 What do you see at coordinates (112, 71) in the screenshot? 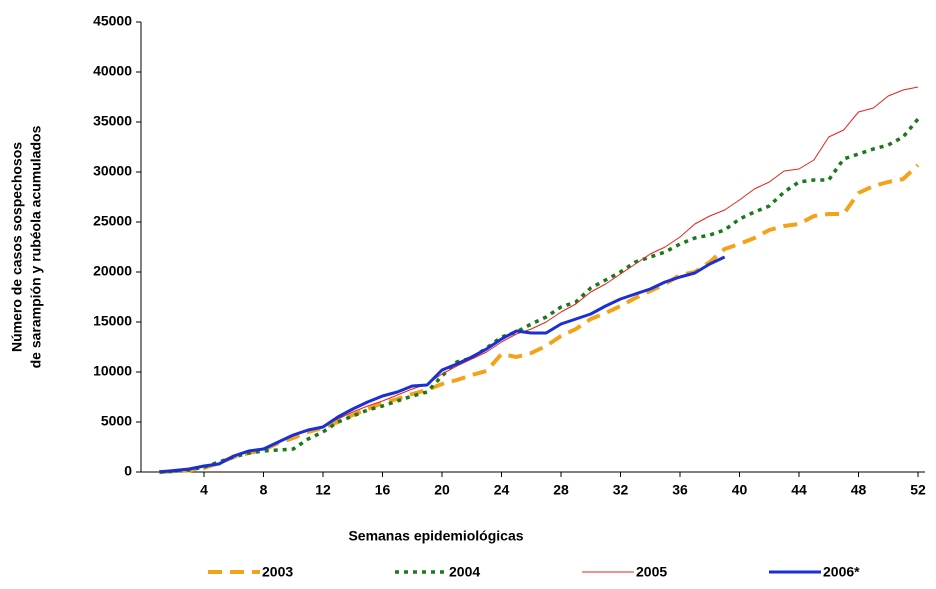
I see `y-tick-label: 40000` at bounding box center [112, 71].